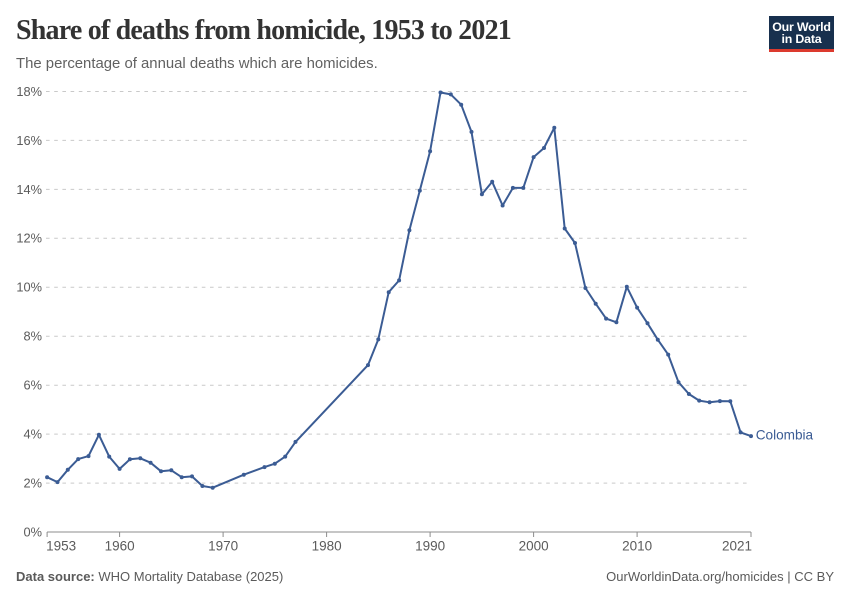  What do you see at coordinates (29, 238) in the screenshot?
I see `svg-text: 12%` at bounding box center [29, 238].